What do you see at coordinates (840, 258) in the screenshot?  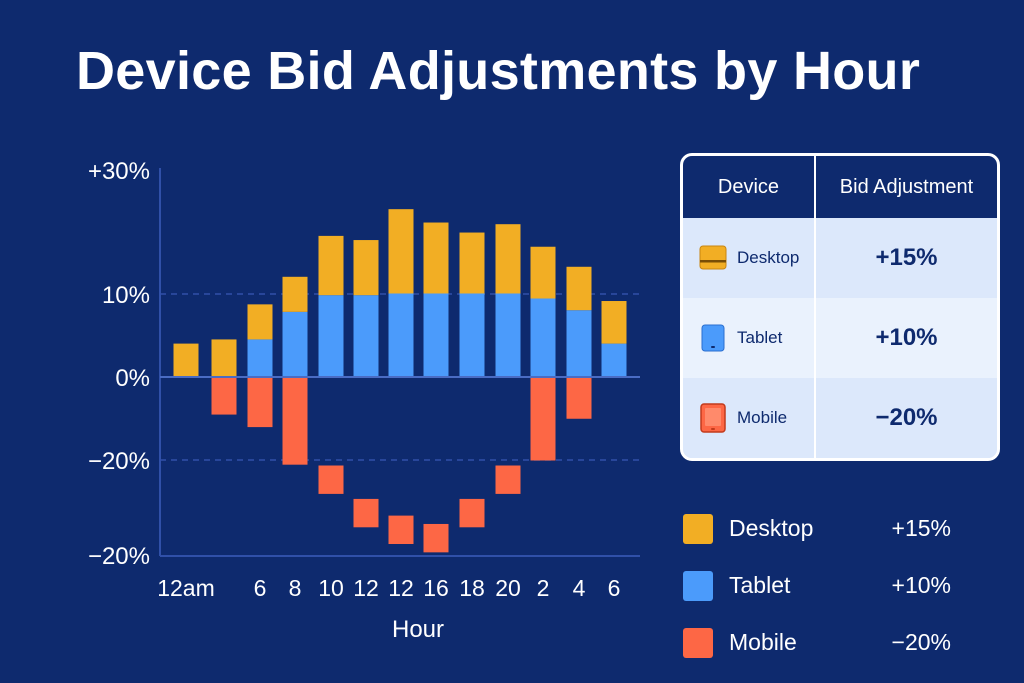 I see `table-row: Desktop +15%` at bounding box center [840, 258].